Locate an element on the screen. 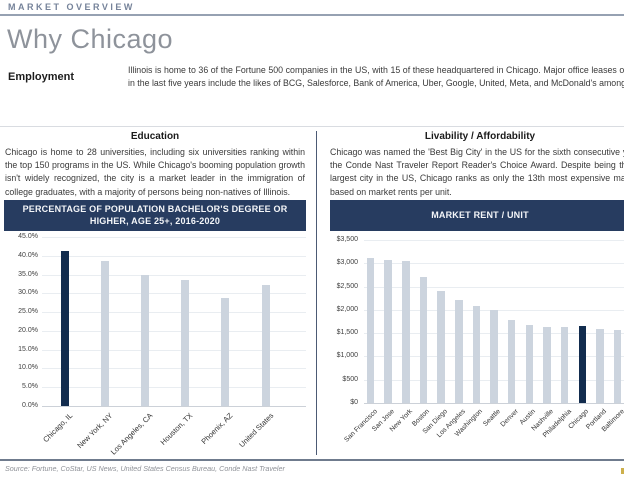 Image resolution: width=624 pixels, height=482 pixels. bar-highlight-chicago-il is located at coordinates (64, 328).